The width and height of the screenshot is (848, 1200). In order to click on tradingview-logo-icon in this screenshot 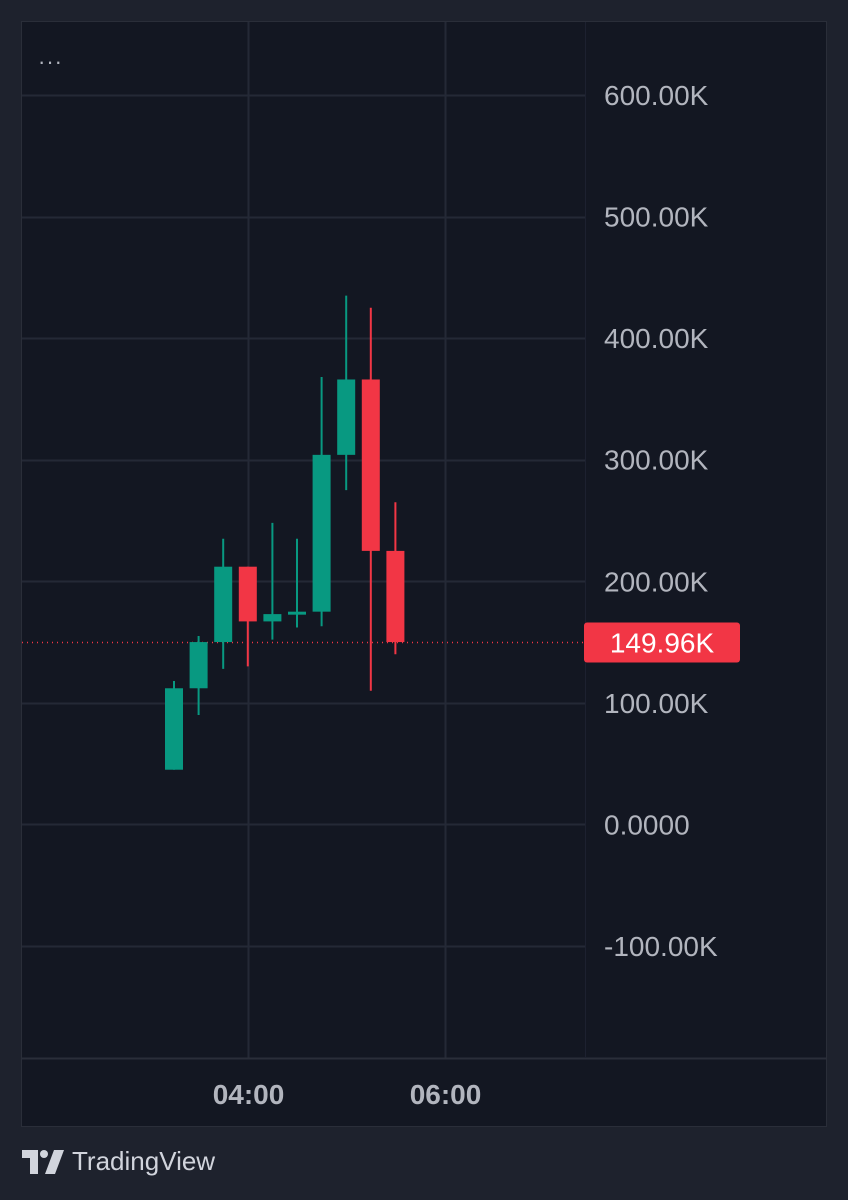, I will do `click(43, 1161)`.